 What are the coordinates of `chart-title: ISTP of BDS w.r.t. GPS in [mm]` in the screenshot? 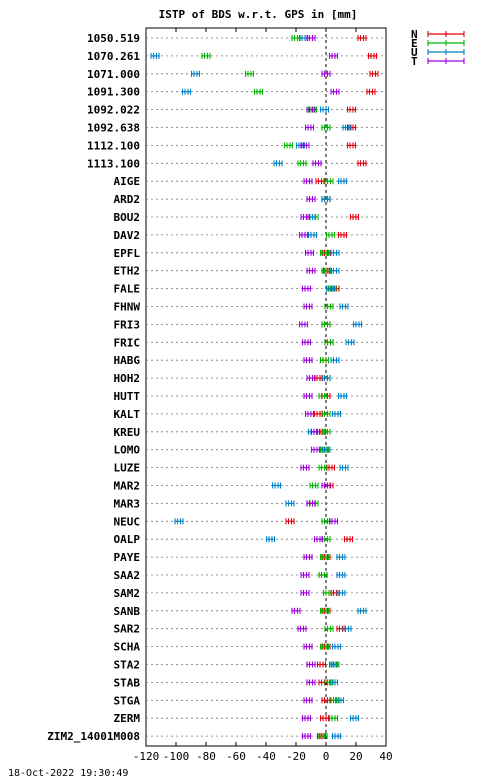 It's located at (258, 14).